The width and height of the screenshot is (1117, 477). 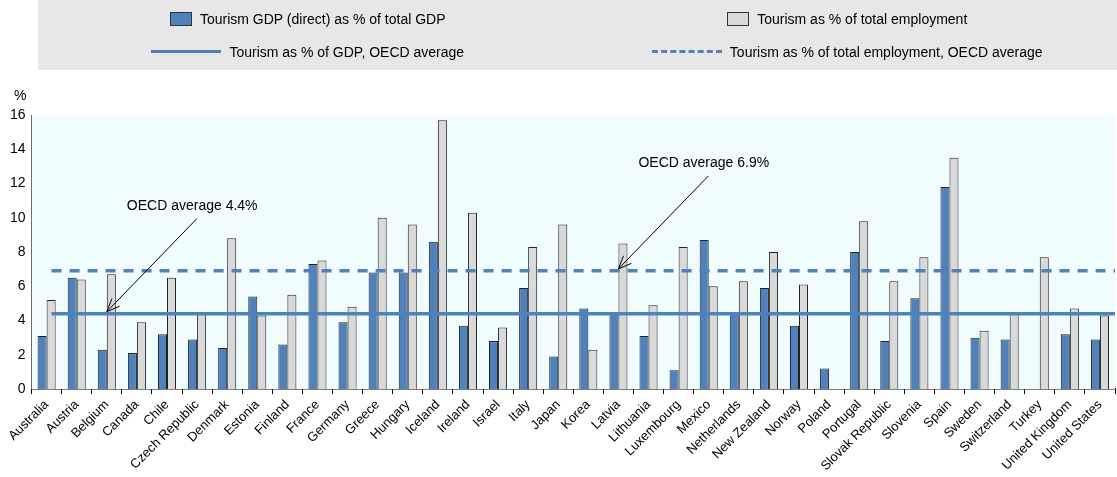 What do you see at coordinates (20, 94) in the screenshot?
I see `y-axis-title: %` at bounding box center [20, 94].